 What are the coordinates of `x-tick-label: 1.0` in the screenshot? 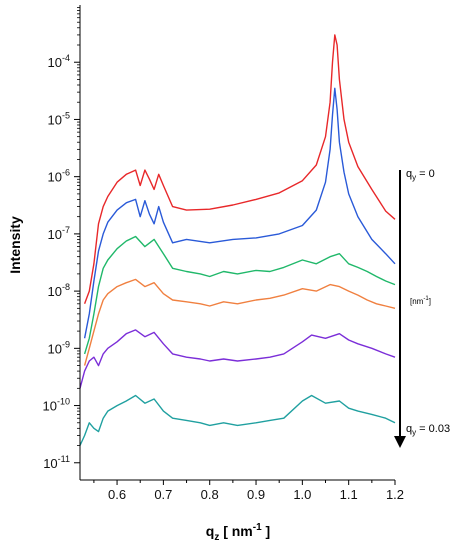 It's located at (302, 494).